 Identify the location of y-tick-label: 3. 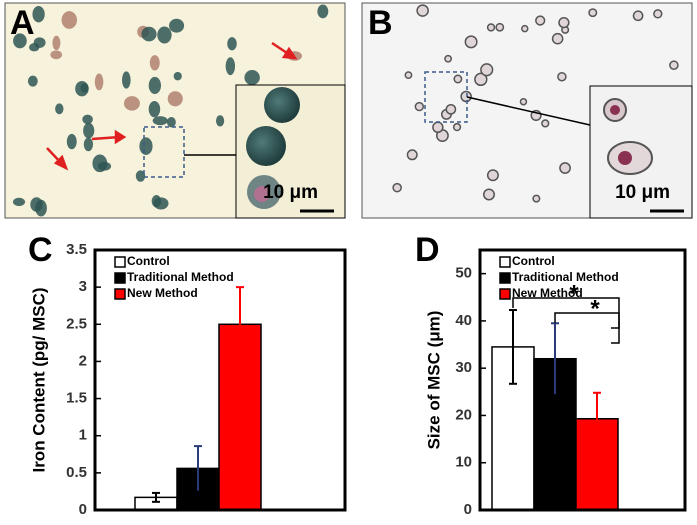
(83, 286).